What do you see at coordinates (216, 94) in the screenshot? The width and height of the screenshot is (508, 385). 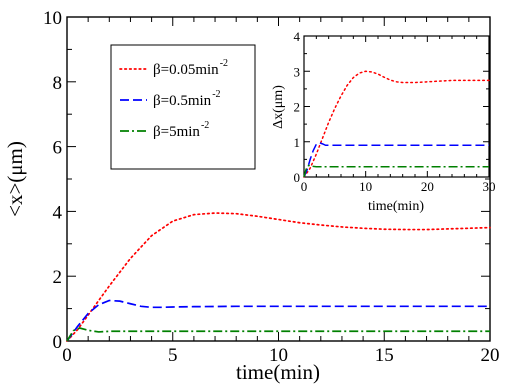 I see `legend-label-sup-1: -2` at bounding box center [216, 94].